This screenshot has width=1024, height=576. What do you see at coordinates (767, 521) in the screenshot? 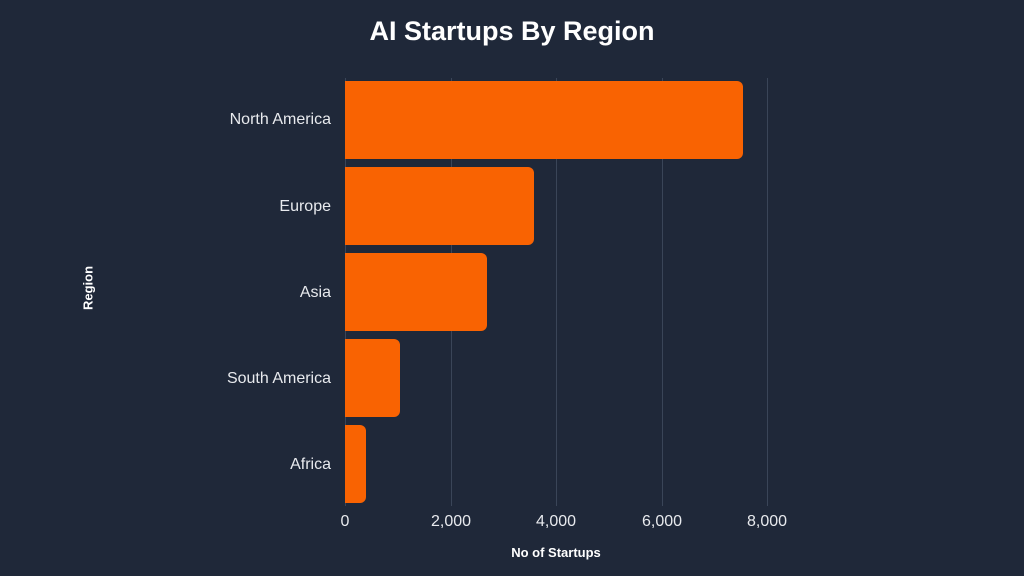
I see `x-tick-label: 8,000` at bounding box center [767, 521].